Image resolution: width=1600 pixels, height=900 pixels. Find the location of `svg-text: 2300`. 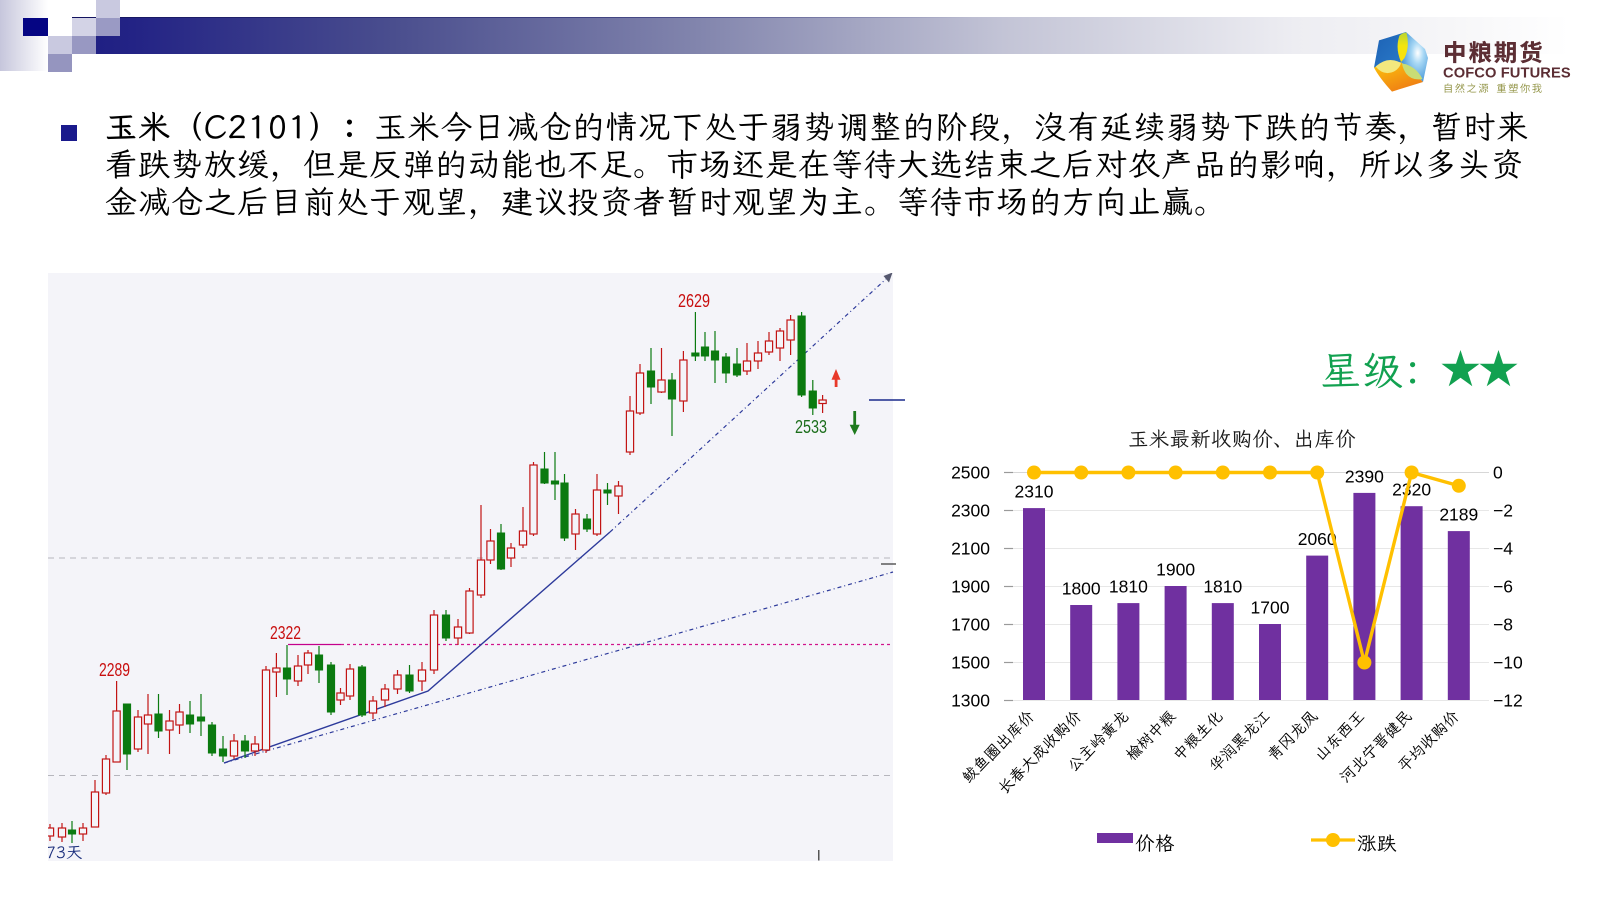

svg-text: 2300 is located at coordinates (970, 511).